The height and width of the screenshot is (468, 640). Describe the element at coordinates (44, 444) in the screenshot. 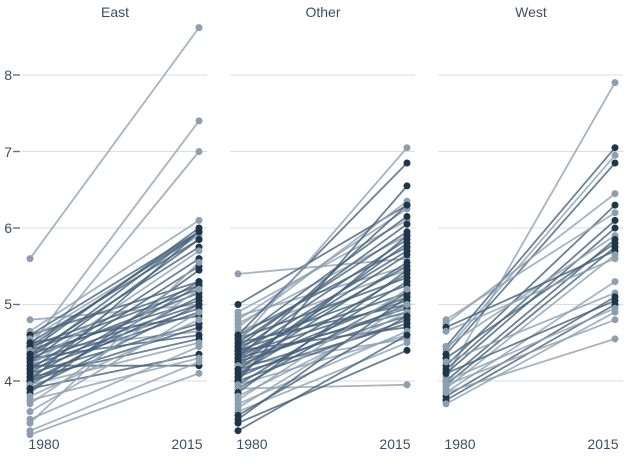

I see `x-tick-east-1980: 1980` at that location.